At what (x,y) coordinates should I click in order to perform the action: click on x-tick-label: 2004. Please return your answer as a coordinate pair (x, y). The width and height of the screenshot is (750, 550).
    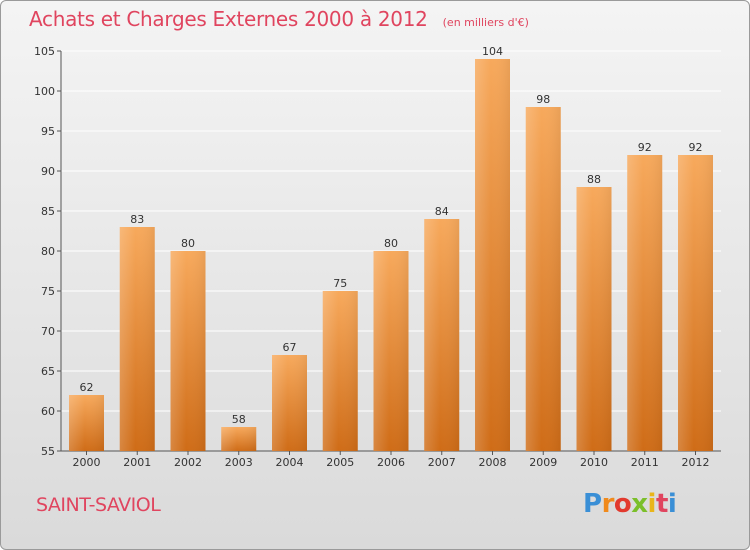
    Looking at the image, I should click on (290, 462).